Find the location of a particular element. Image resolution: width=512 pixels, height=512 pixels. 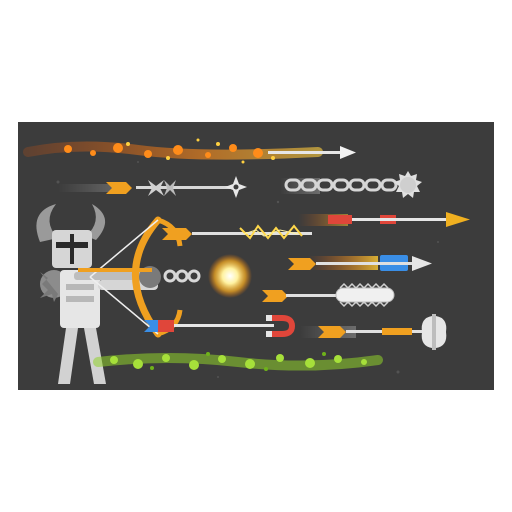

muzzle-flash-shot is located at coordinates (230, 276).